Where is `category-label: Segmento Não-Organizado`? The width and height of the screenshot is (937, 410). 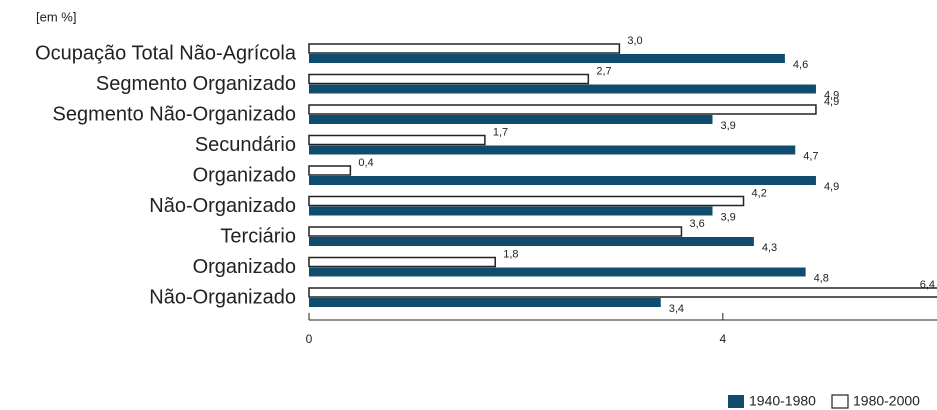 category-label: Segmento Não-Organizado is located at coordinates (174, 114).